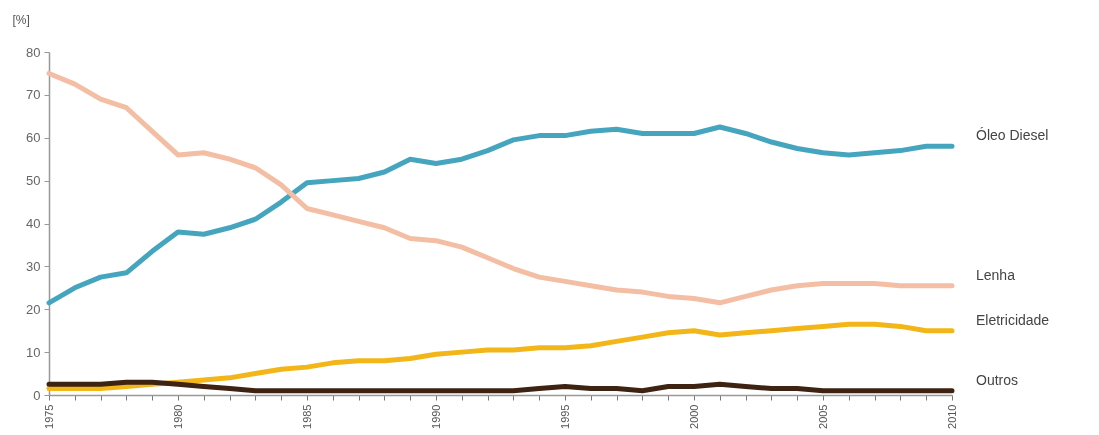  What do you see at coordinates (693, 416) in the screenshot?
I see `x-tick-label: 2000` at bounding box center [693, 416].